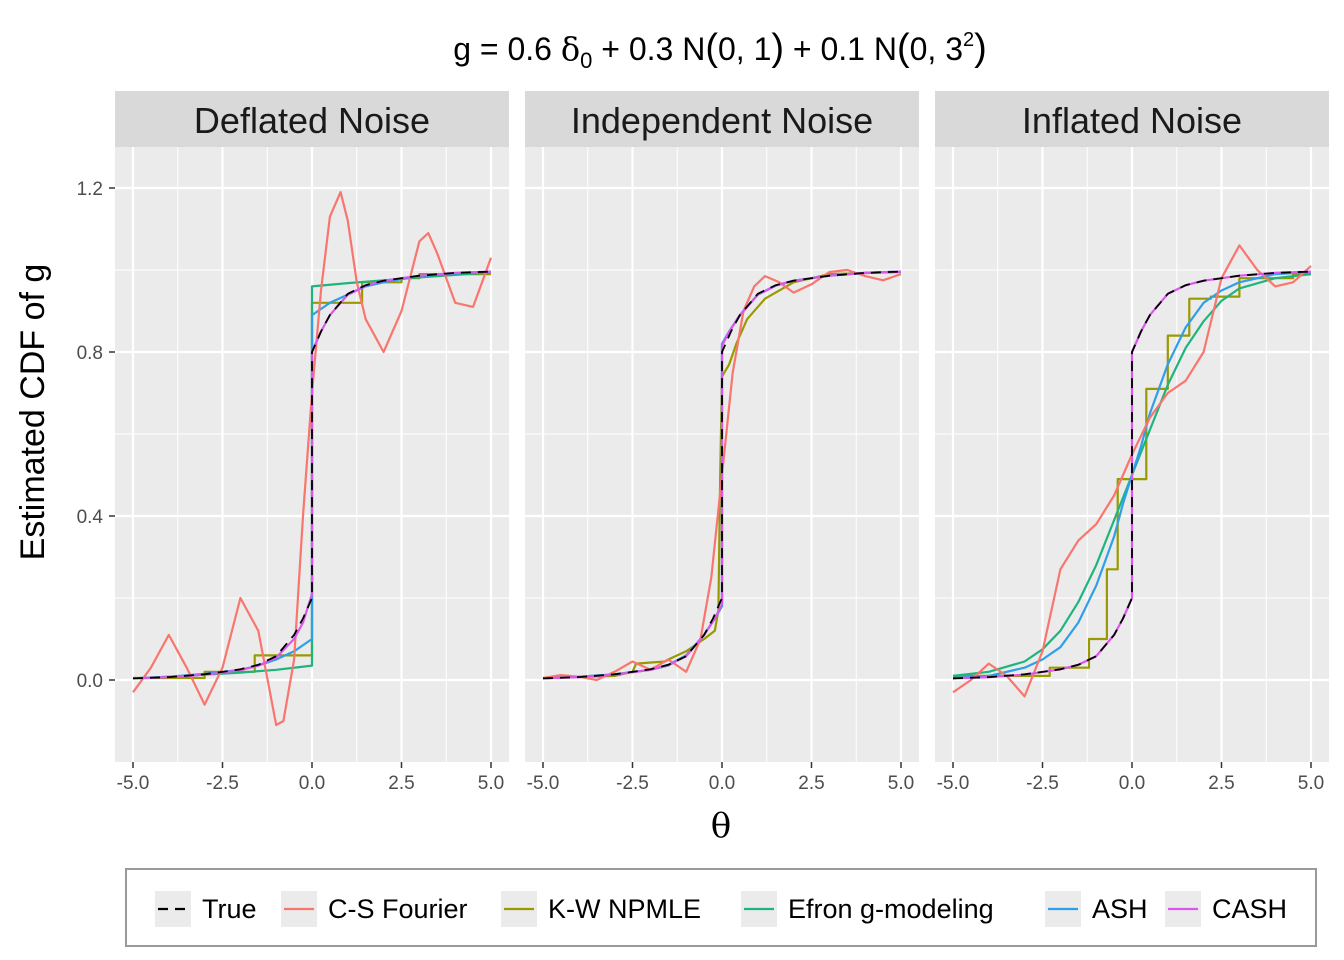 This screenshot has height=960, width=1344. I want to click on legend-label: C-S Fourier, so click(398, 909).